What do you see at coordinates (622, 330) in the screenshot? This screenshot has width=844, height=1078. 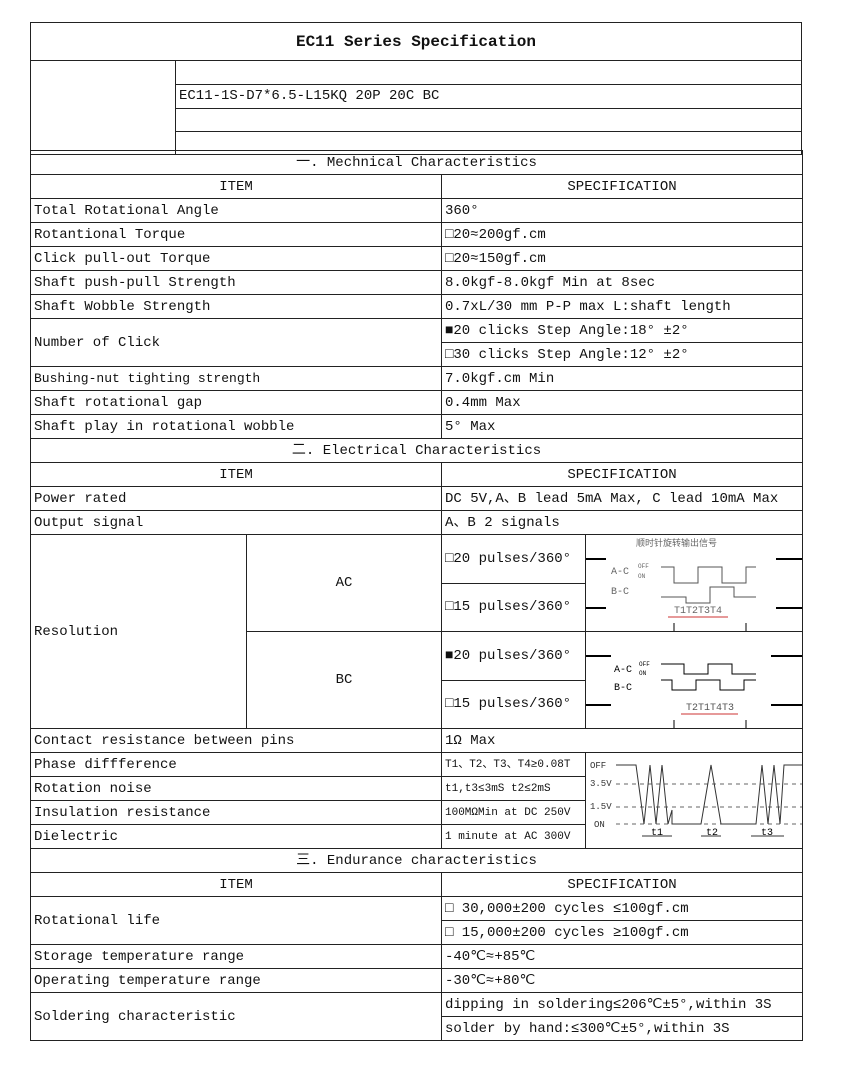 I see `spec: ■20 clicks Step Angle:18° ±2°` at bounding box center [622, 330].